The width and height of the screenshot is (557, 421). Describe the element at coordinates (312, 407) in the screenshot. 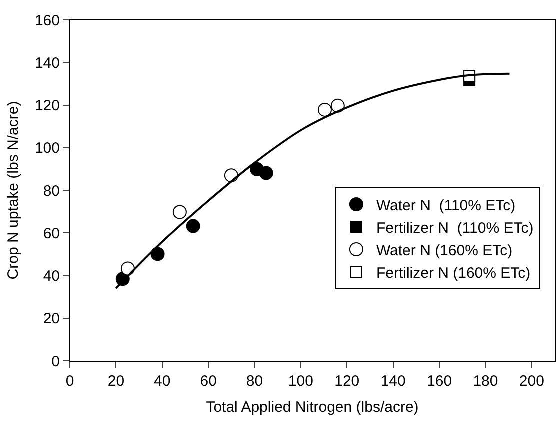

I see `x-axis-title: Total Applied Nitrogen (lbs/acre)` at that location.